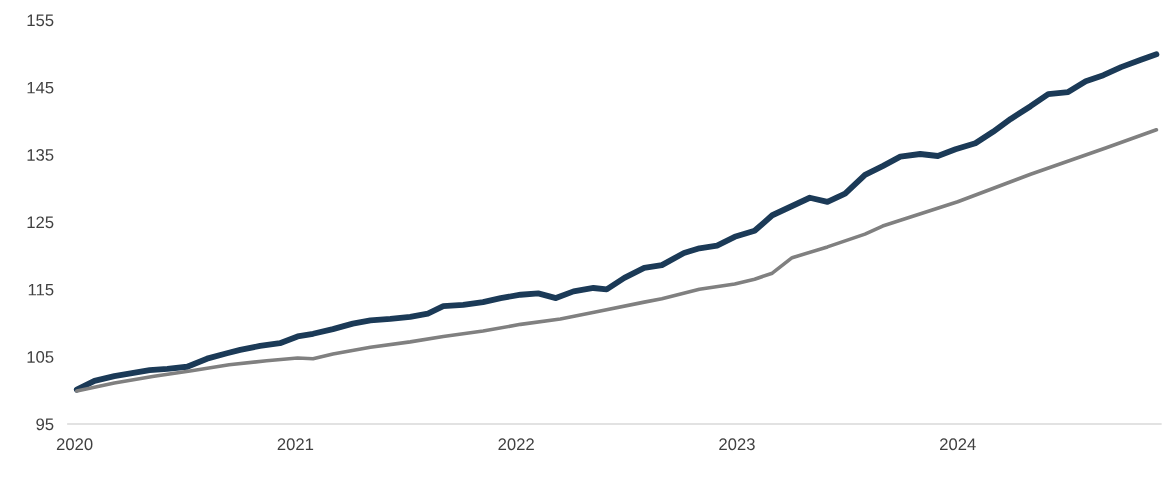 The height and width of the screenshot is (500, 1162). What do you see at coordinates (40, 357) in the screenshot?
I see `y-tick-label: 105` at bounding box center [40, 357].